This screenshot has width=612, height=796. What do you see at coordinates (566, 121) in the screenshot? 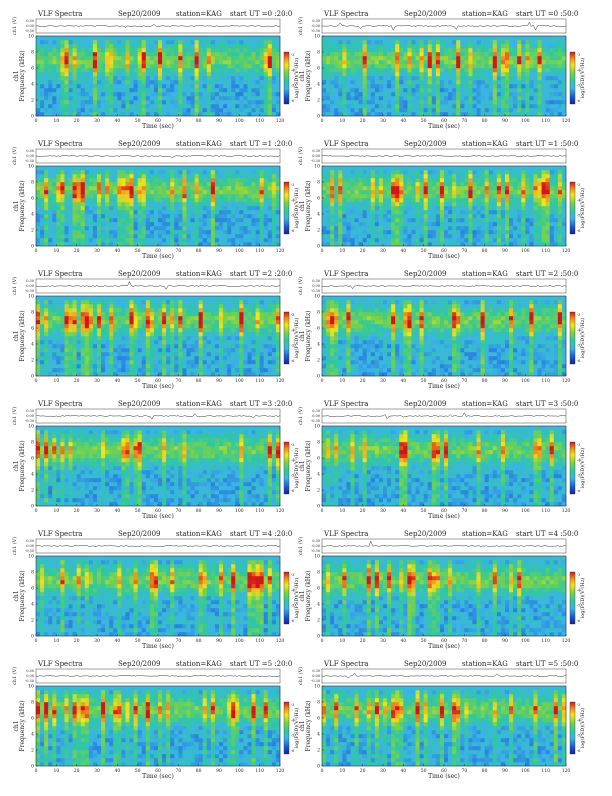
I see `x-tick-label: 120` at bounding box center [566, 121].